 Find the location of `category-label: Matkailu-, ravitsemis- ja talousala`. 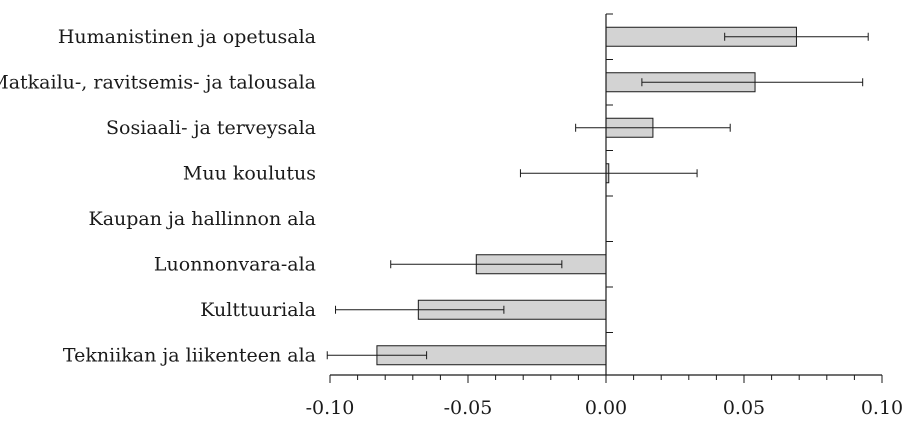

category-label: Matkailu-, ravitsemis- ja talousala is located at coordinates (158, 82).